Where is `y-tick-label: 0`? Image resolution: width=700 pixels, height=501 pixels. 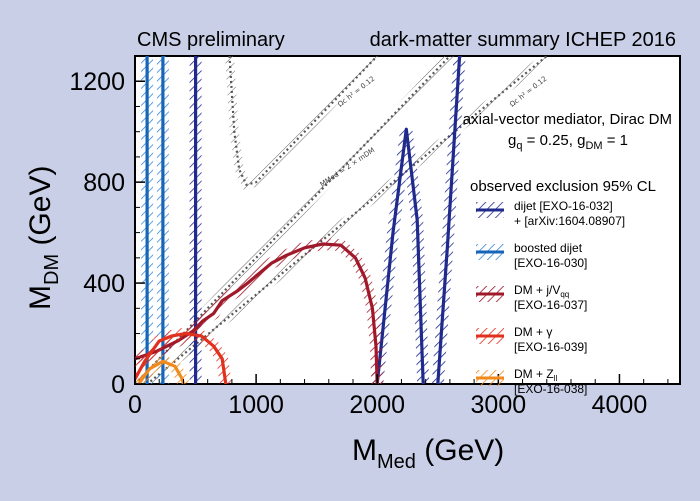 y-tick-label: 0 is located at coordinates (118, 385).